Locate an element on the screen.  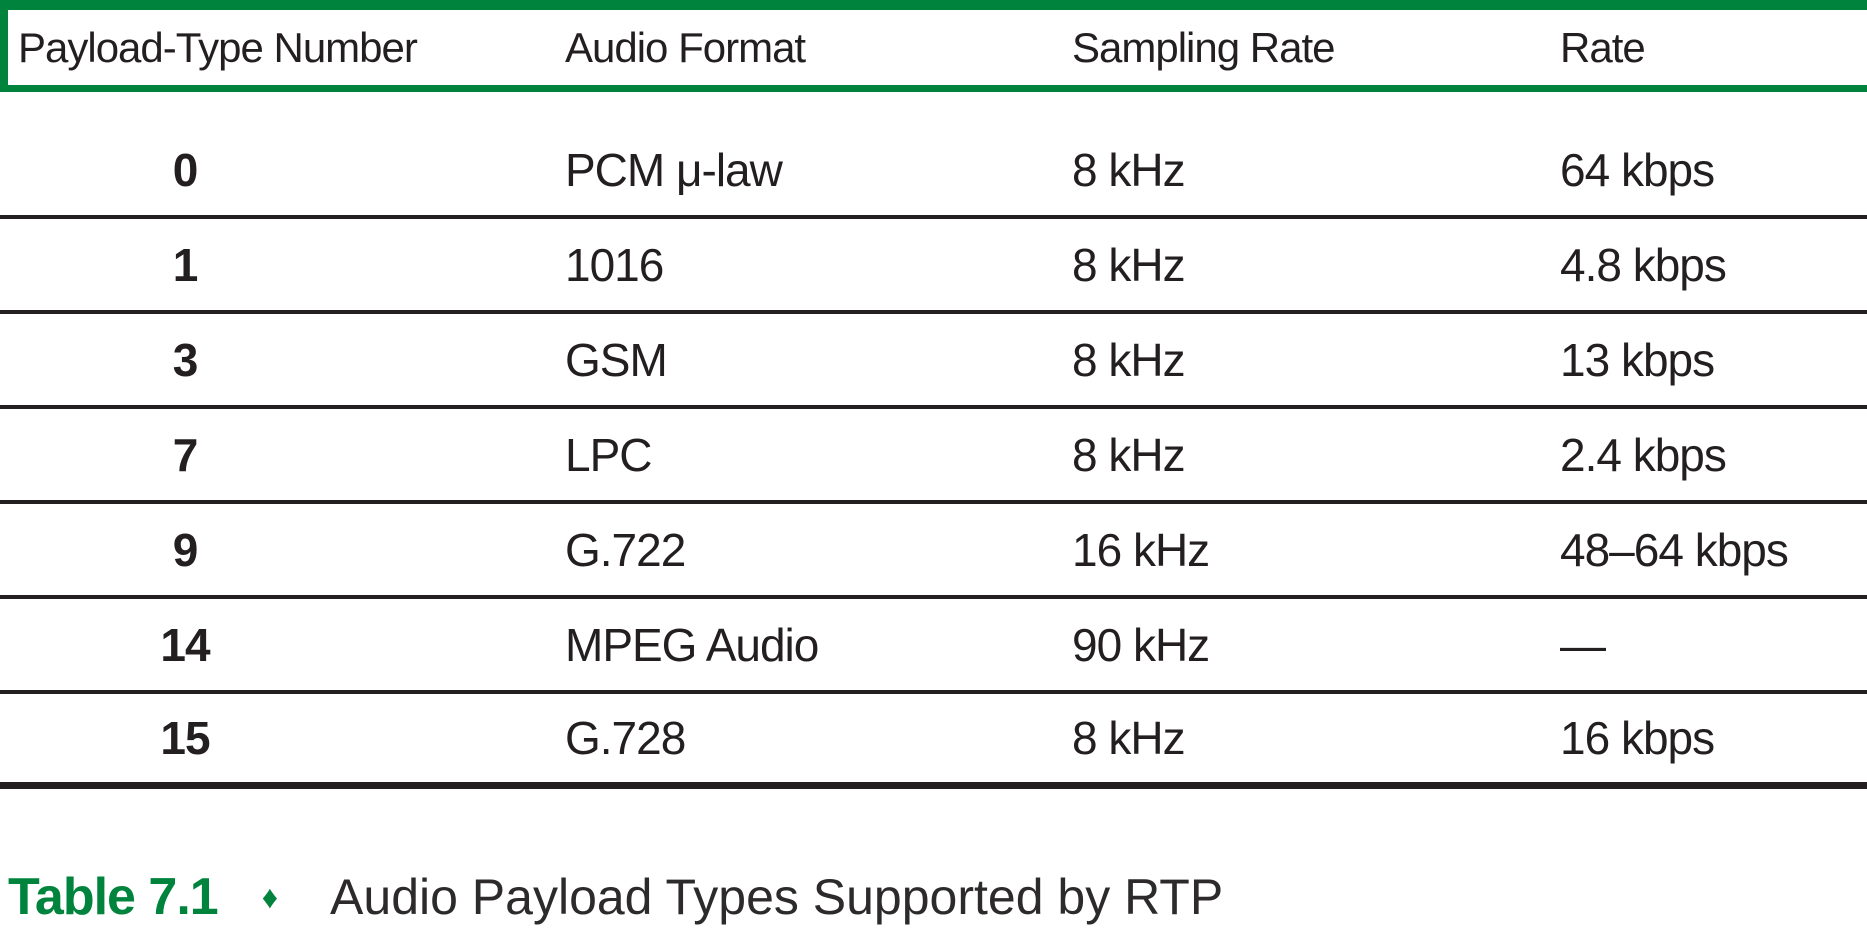
table-row: 9 G.722 16 kHz 48–64 kbps is located at coordinates (933, 551).